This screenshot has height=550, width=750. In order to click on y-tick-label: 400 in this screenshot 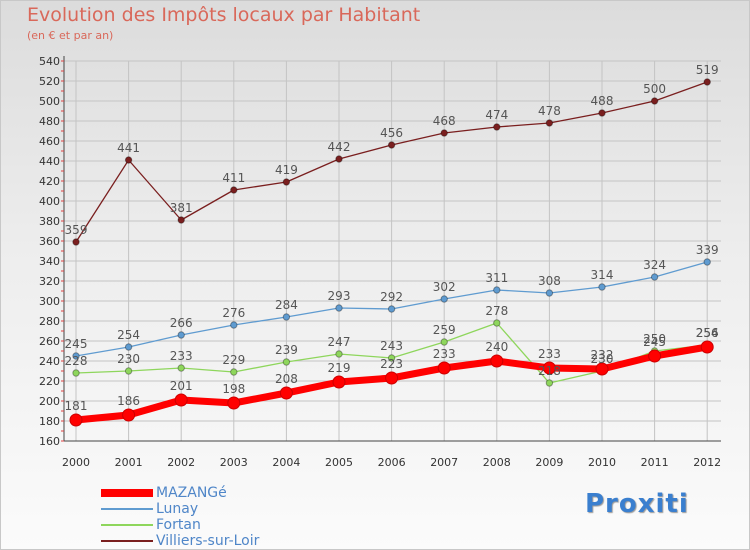, I will do `click(49, 201)`.